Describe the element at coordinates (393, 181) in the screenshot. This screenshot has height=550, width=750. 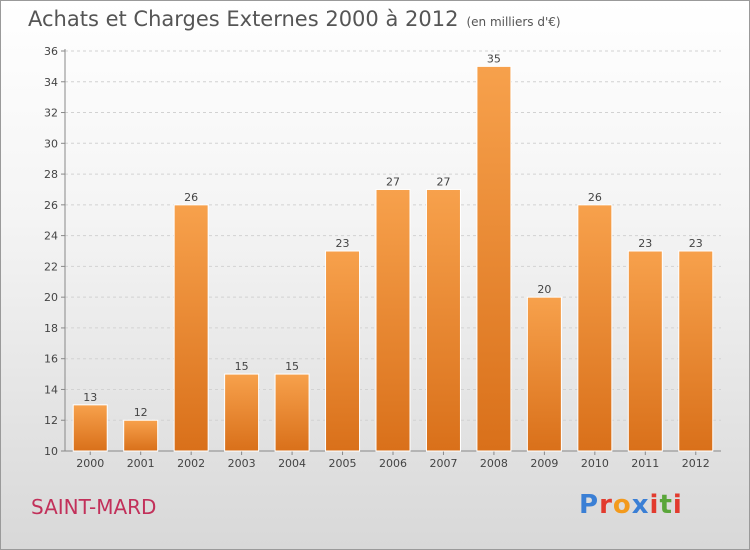
I see `data-label-2006: 27` at that location.